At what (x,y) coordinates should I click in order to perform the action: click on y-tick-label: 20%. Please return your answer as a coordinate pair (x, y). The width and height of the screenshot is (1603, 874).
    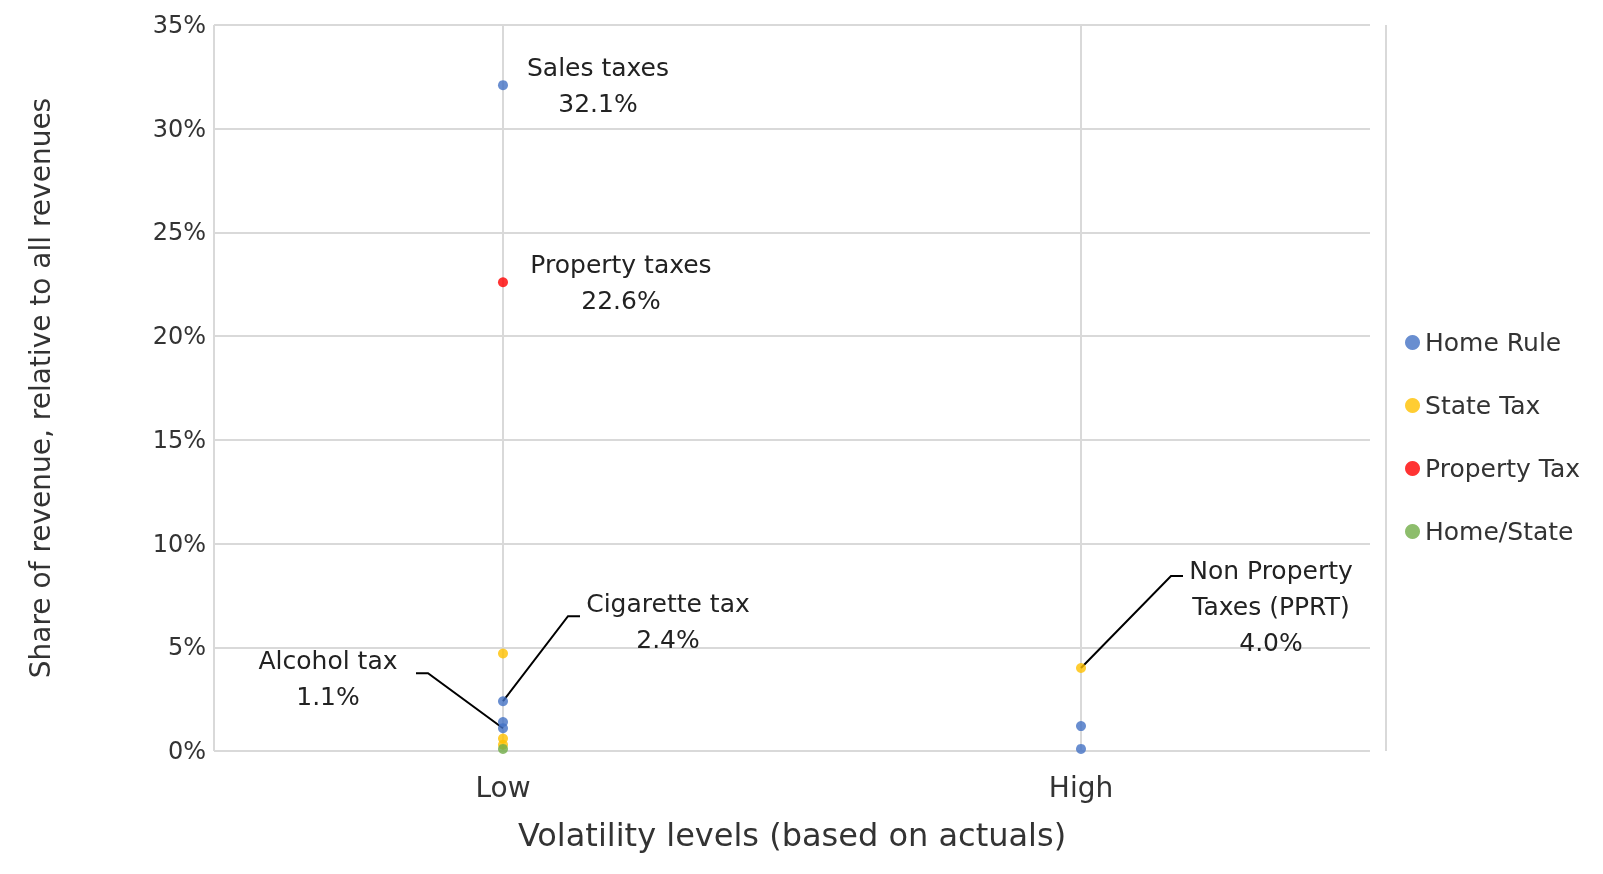
    Looking at the image, I should click on (179, 336).